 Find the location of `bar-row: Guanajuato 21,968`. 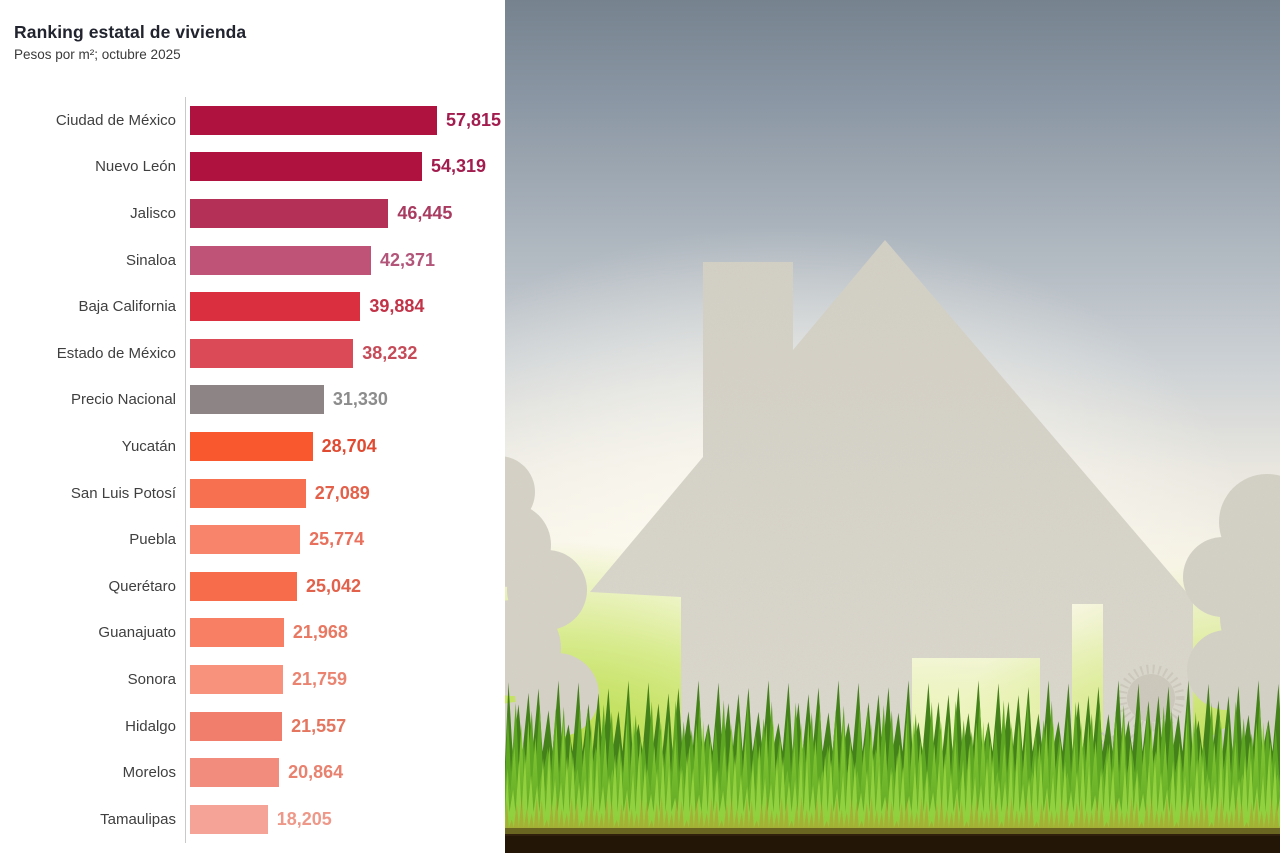

bar-row: Guanajuato 21,968 is located at coordinates (252, 633).